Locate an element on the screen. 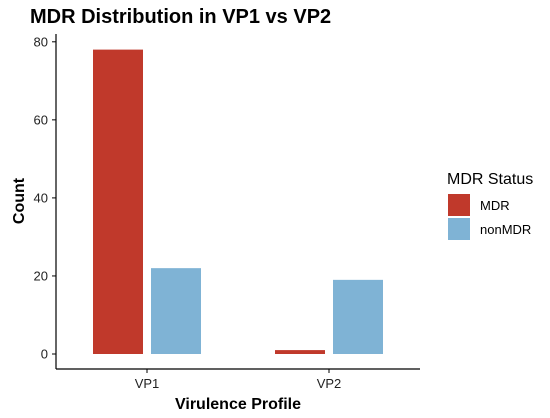 This screenshot has width=550, height=418. y-ticks-group: 0 20 40 60 80 is located at coordinates (45, 198).